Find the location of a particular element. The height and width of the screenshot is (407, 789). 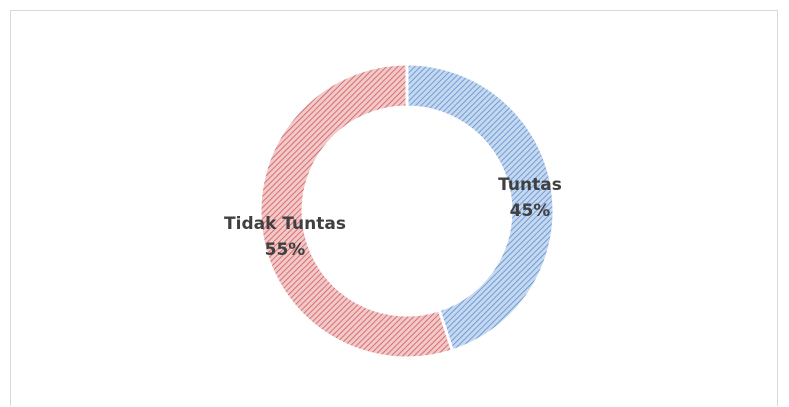

data-label-tuntas: Tuntas 45% is located at coordinates (530, 198).